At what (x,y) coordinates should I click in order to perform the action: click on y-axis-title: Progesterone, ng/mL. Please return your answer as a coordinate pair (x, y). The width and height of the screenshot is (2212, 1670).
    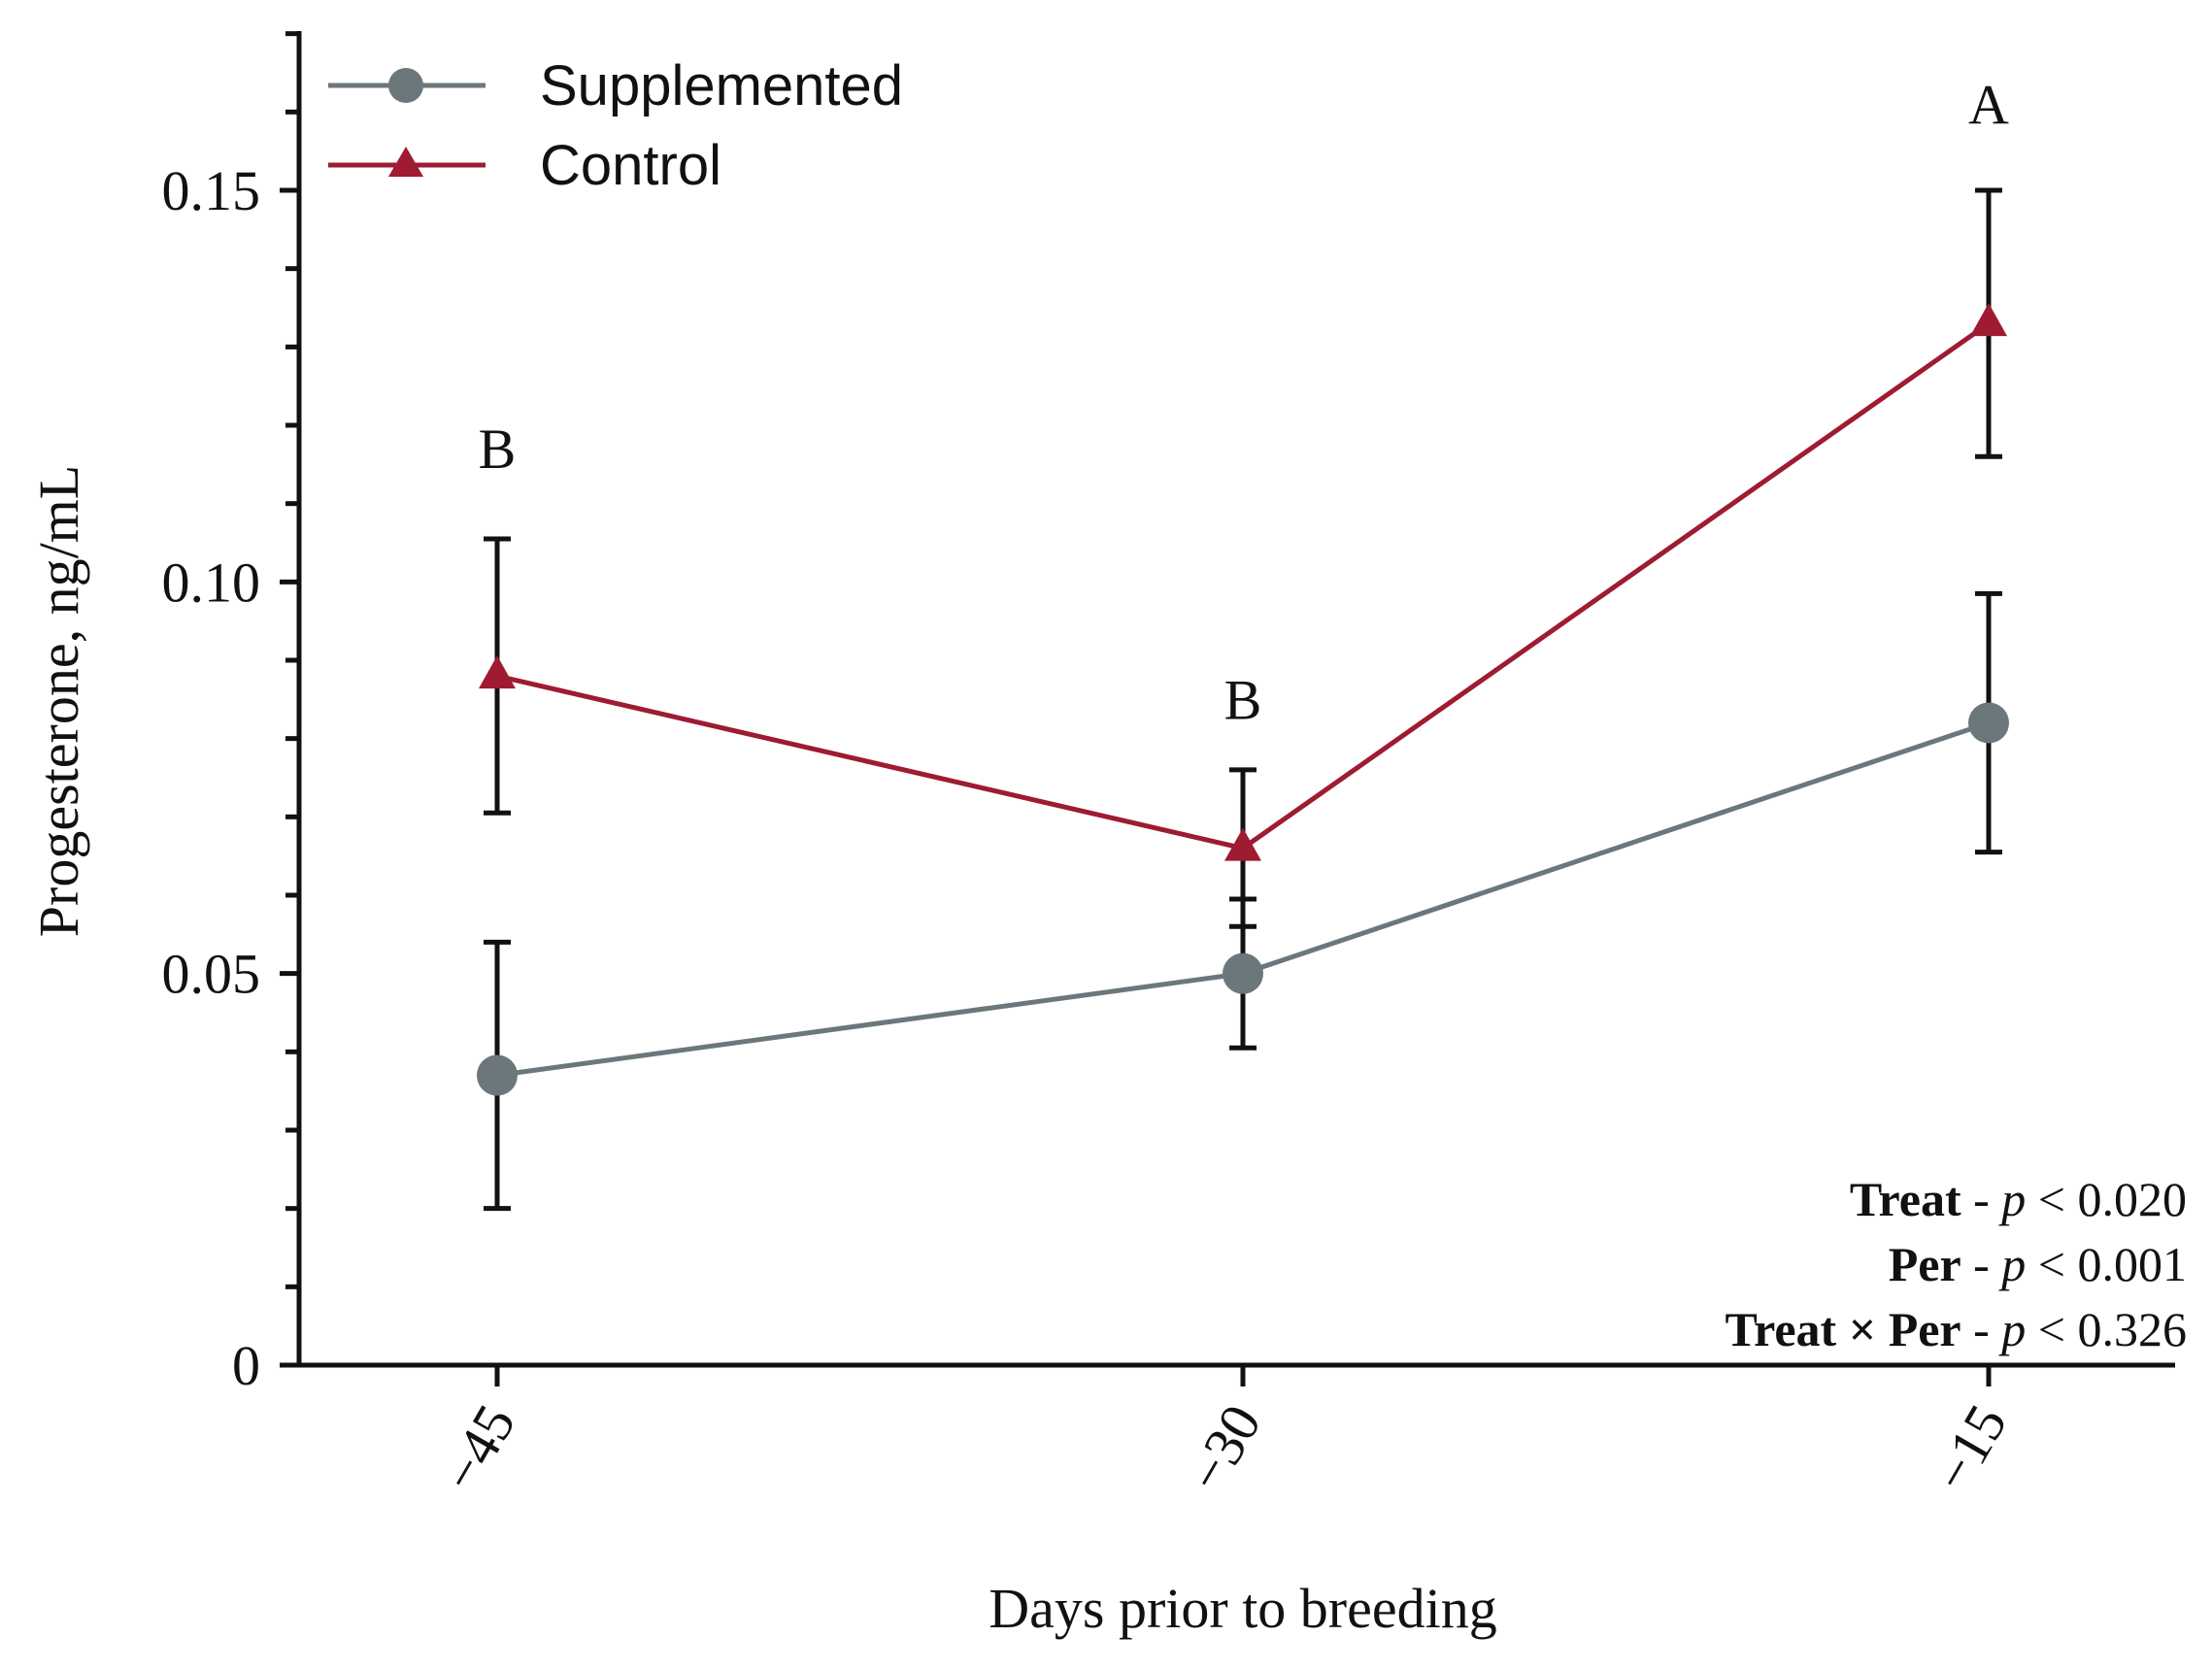
    Looking at the image, I should click on (58, 701).